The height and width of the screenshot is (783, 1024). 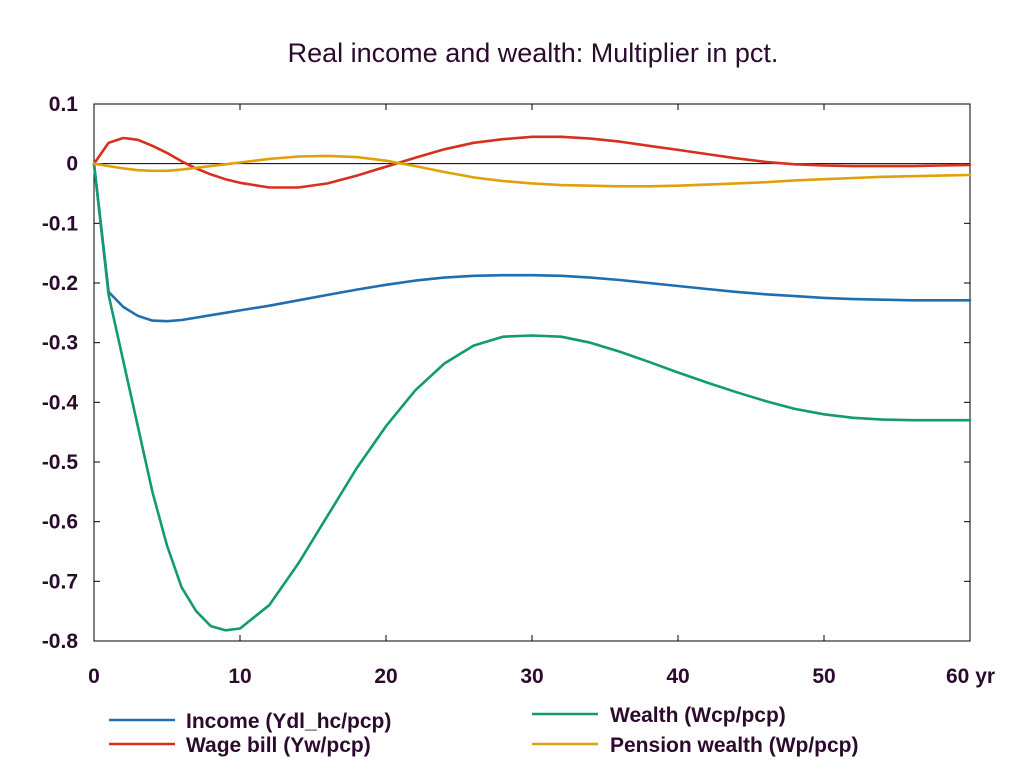 What do you see at coordinates (60, 402) in the screenshot?
I see `y-tick-label: -0.4` at bounding box center [60, 402].